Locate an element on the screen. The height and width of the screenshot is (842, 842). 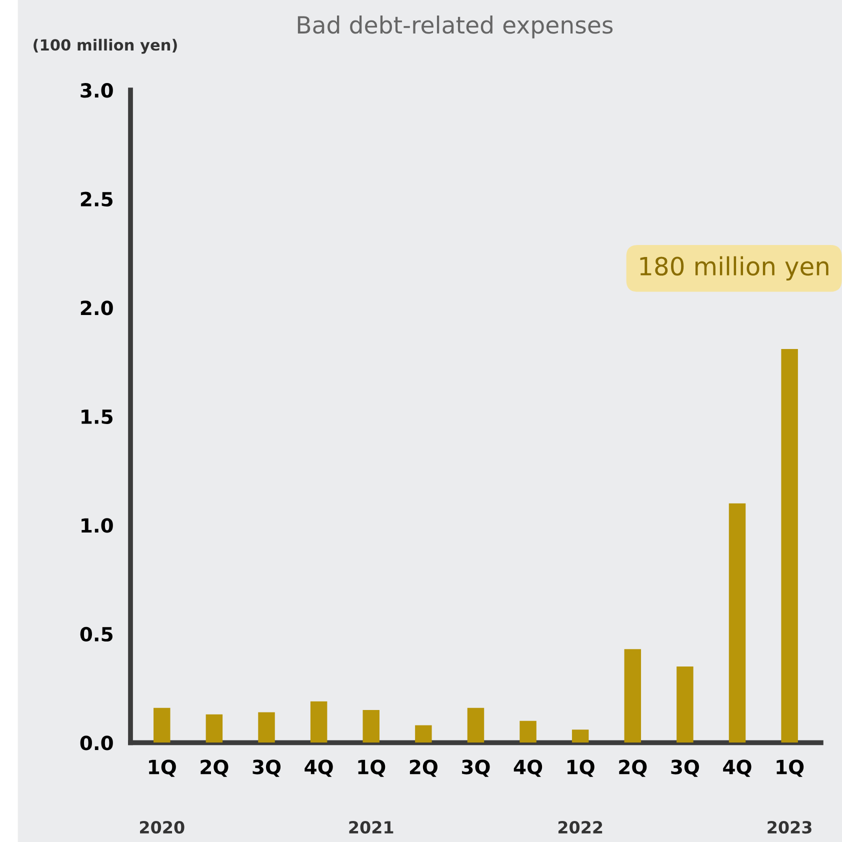
y-tick-label: 0.0 is located at coordinates (96, 743).